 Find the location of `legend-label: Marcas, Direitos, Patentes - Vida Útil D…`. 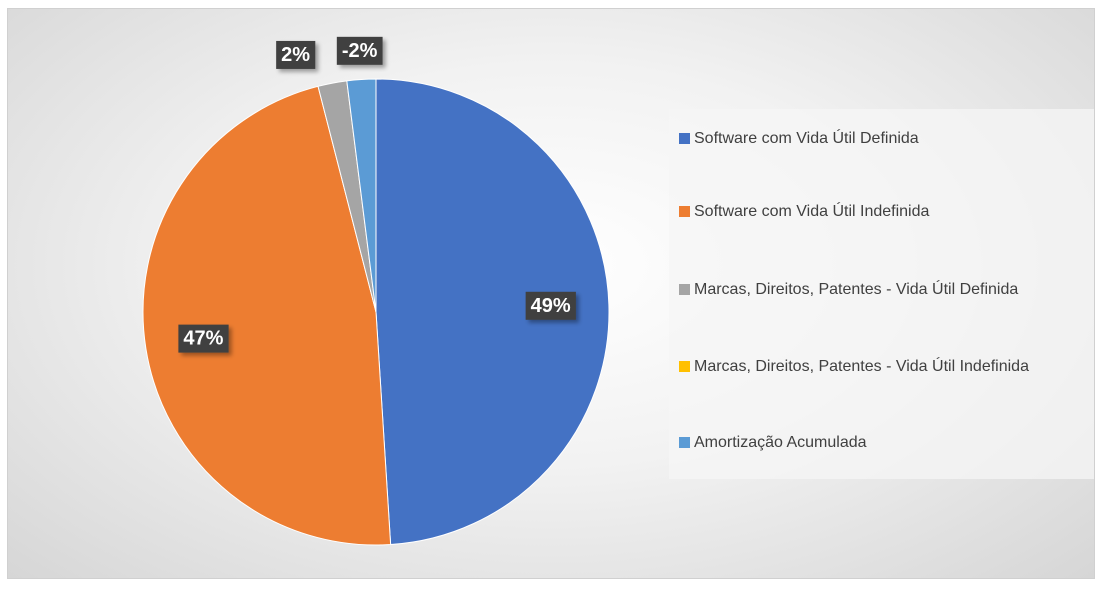

legend-label: Marcas, Direitos, Patentes - Vida Útil D… is located at coordinates (856, 289).